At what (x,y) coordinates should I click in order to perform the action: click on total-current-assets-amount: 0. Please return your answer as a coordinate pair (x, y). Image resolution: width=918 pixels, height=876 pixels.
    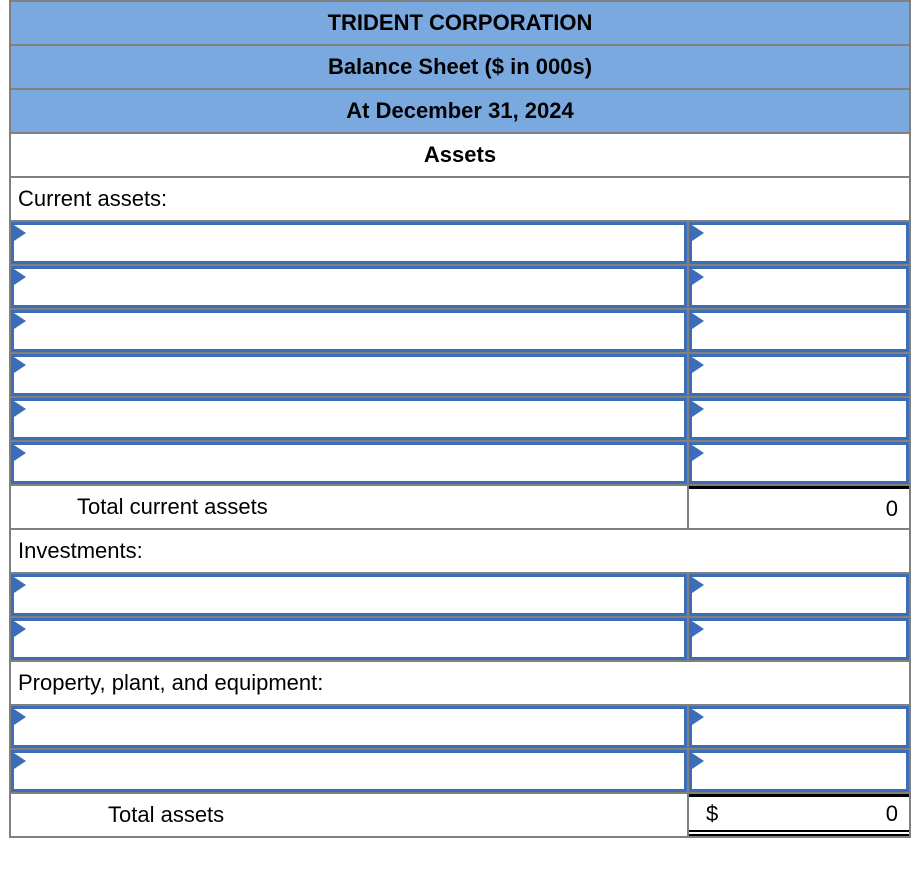
    Looking at the image, I should click on (891, 508).